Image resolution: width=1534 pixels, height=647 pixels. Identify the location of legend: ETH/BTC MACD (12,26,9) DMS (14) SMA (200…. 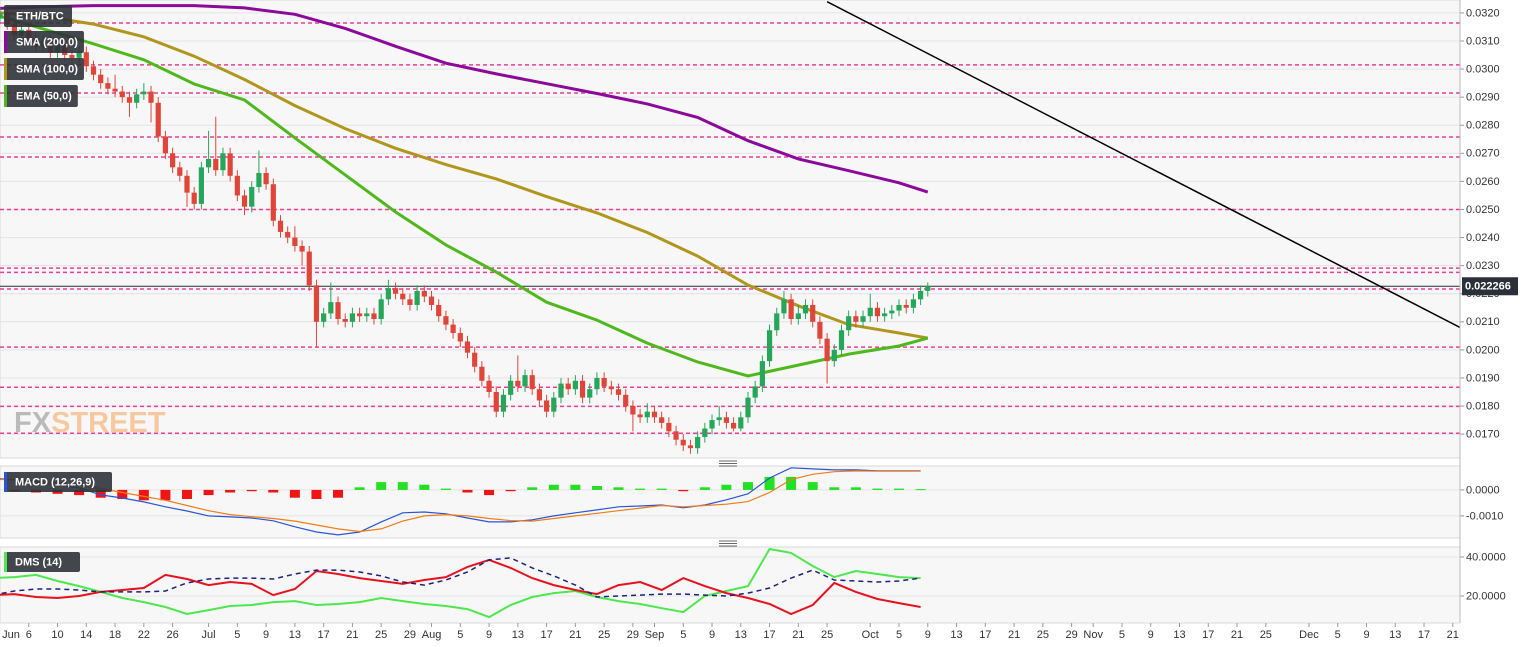
(58, 288).